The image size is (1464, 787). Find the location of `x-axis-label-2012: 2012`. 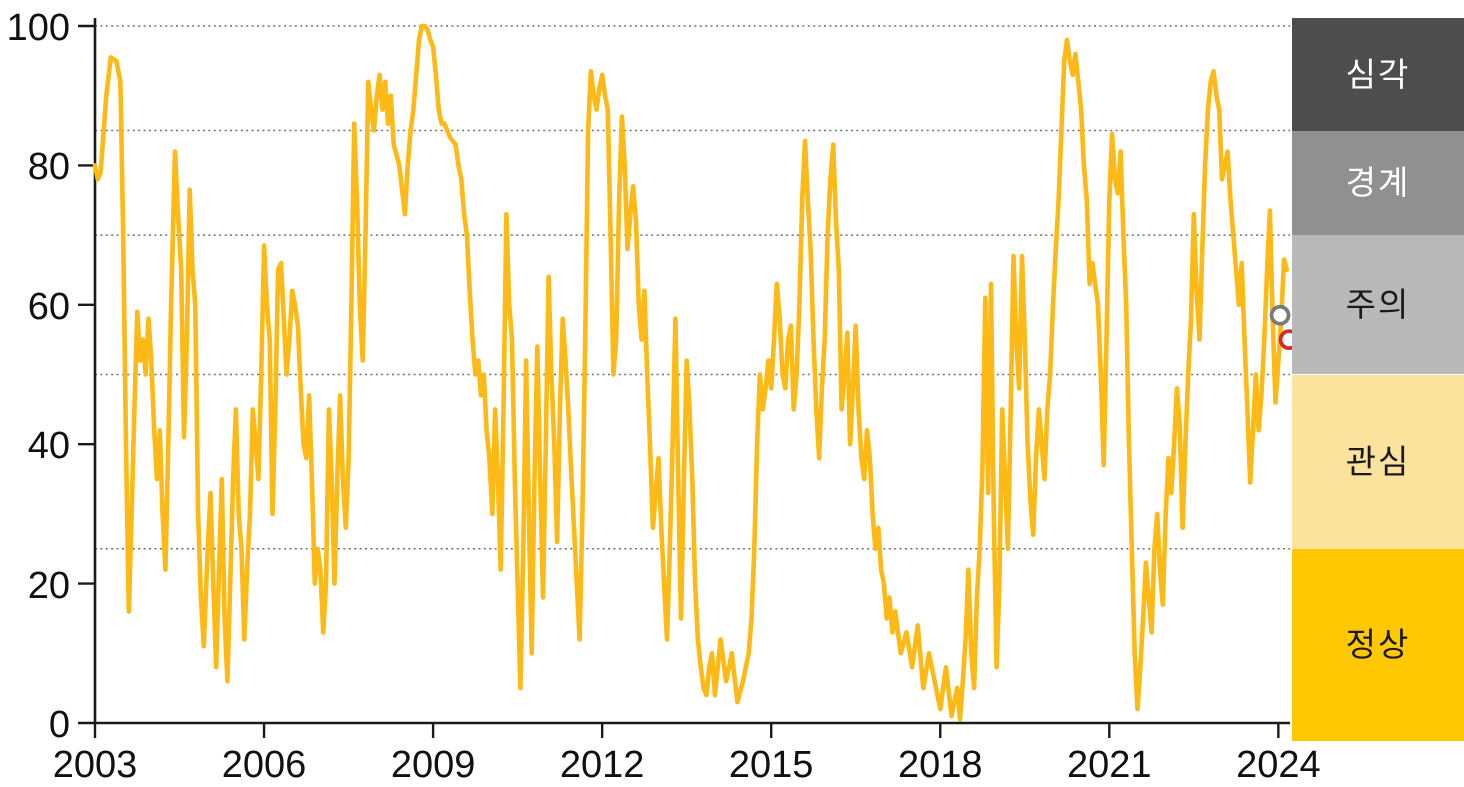

x-axis-label-2012: 2012 is located at coordinates (602, 765).